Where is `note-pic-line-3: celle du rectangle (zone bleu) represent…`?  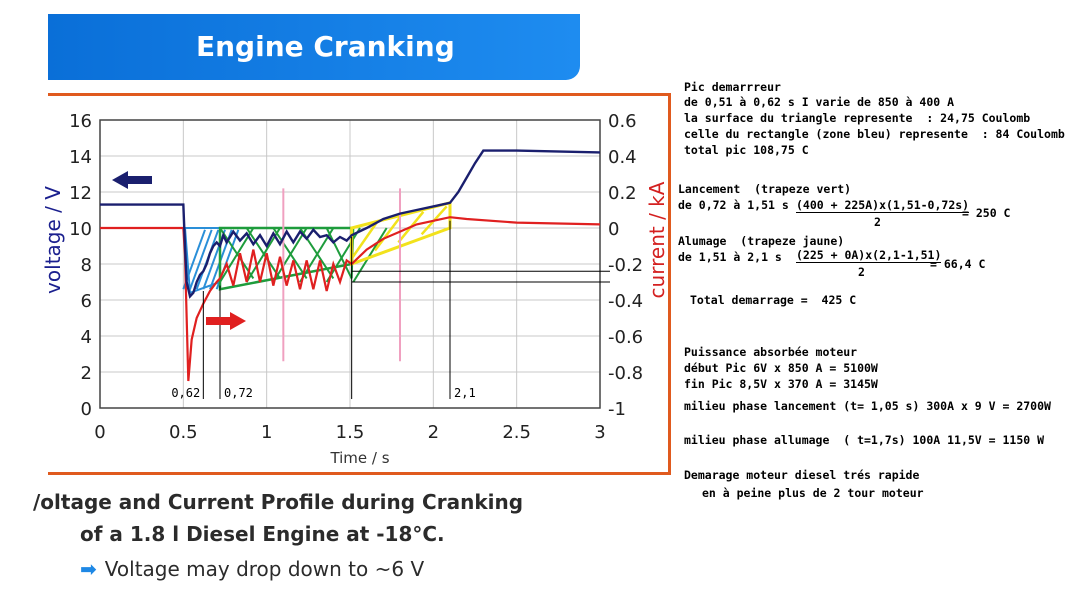
note-pic-line-3: celle du rectangle (zone bleu) represent… is located at coordinates (874, 134).